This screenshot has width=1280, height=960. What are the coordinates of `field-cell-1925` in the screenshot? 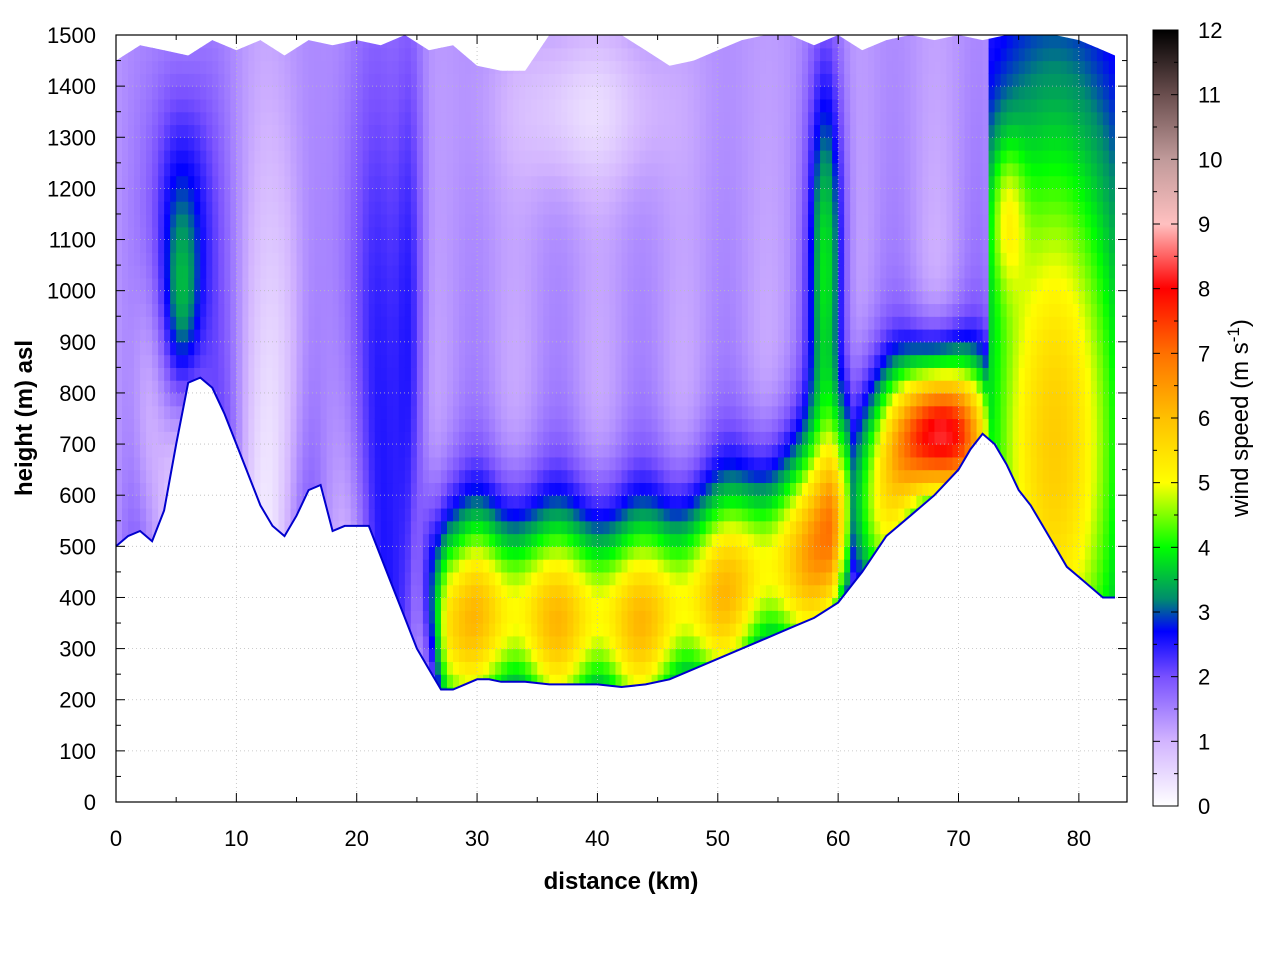 It's located at (426, 642).